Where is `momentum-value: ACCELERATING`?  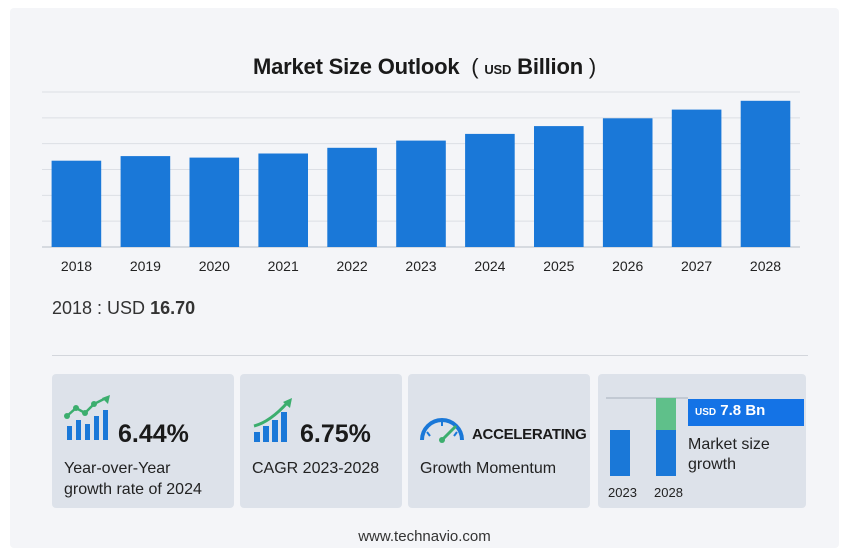
momentum-value: ACCELERATING is located at coordinates (529, 434).